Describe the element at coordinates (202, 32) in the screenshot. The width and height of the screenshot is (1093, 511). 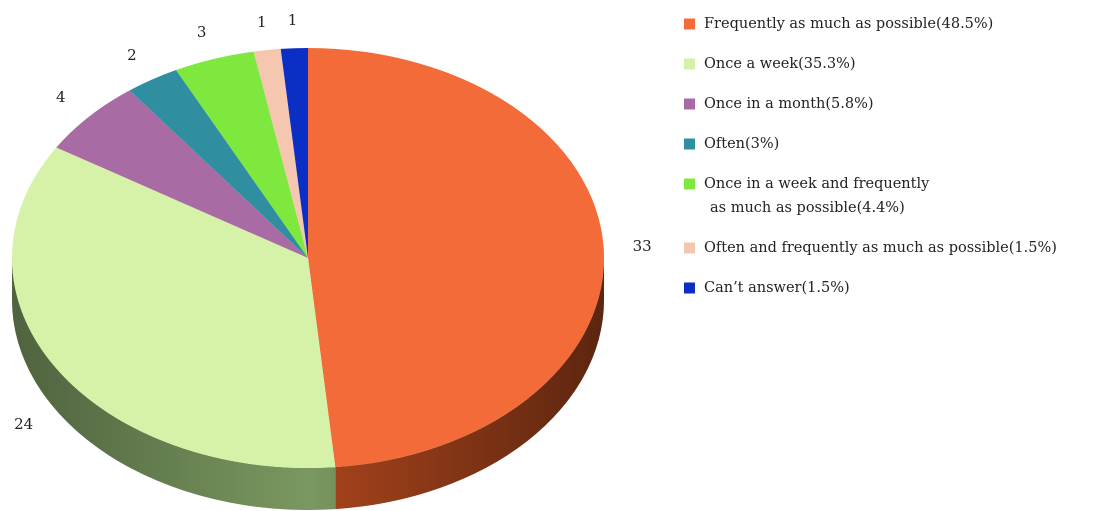
I see `pie-value-label-4: 3` at that location.